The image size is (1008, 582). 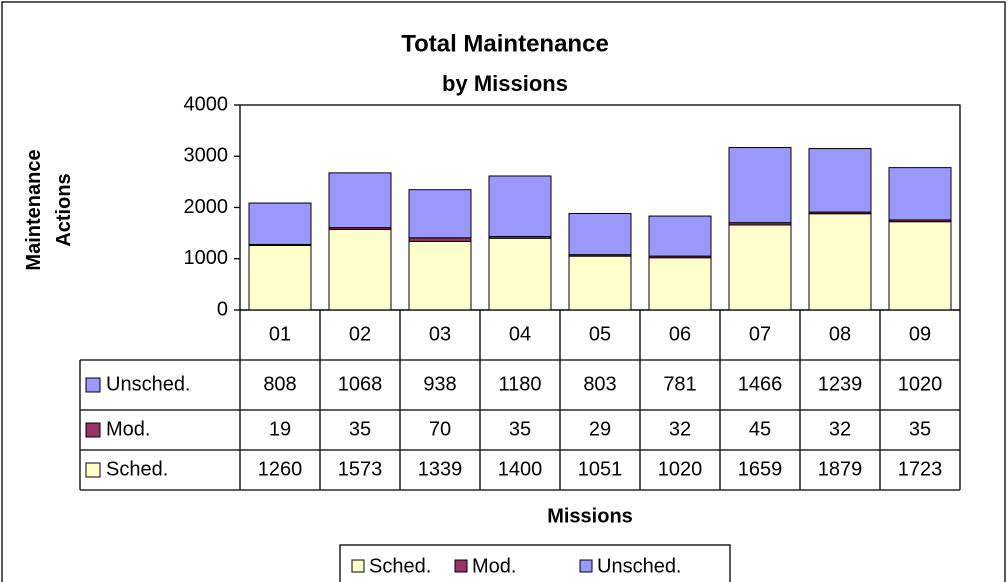 I want to click on table-cell: 1068, so click(x=360, y=384).